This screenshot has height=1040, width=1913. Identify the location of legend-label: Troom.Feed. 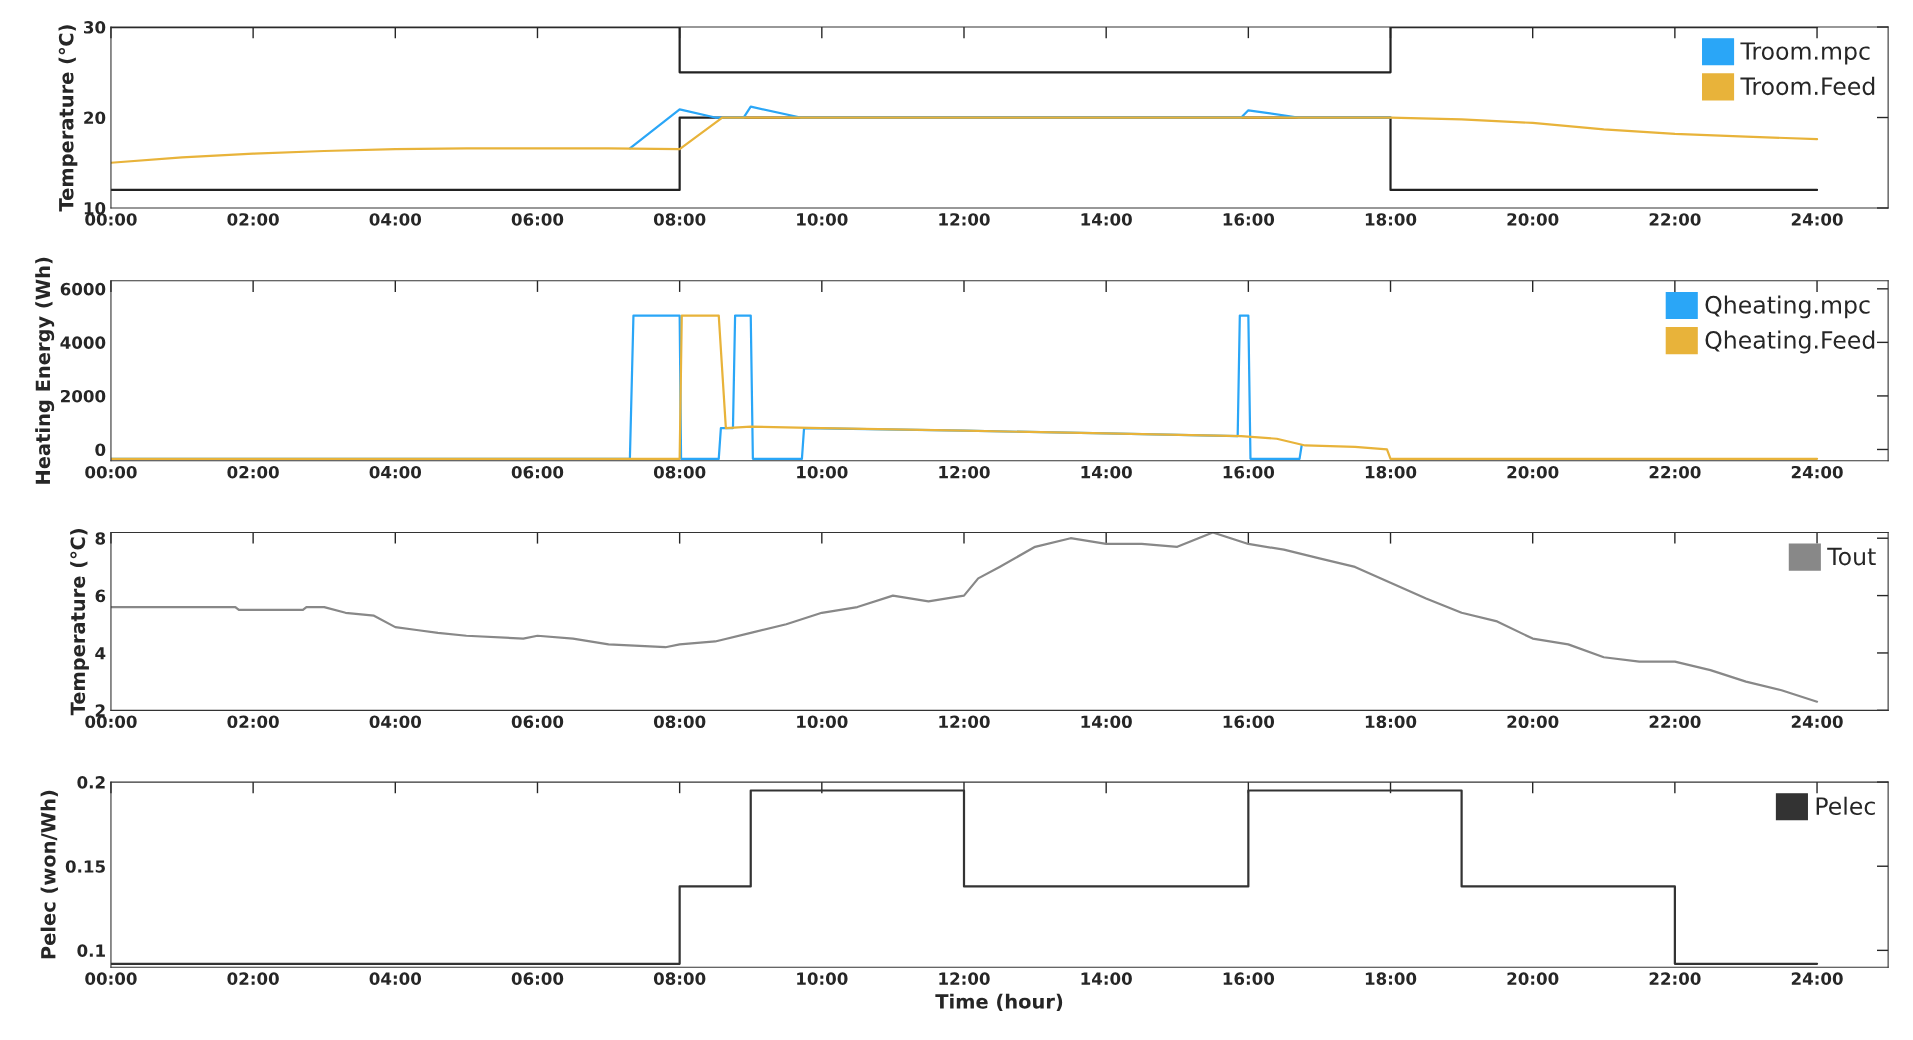
(1807, 86).